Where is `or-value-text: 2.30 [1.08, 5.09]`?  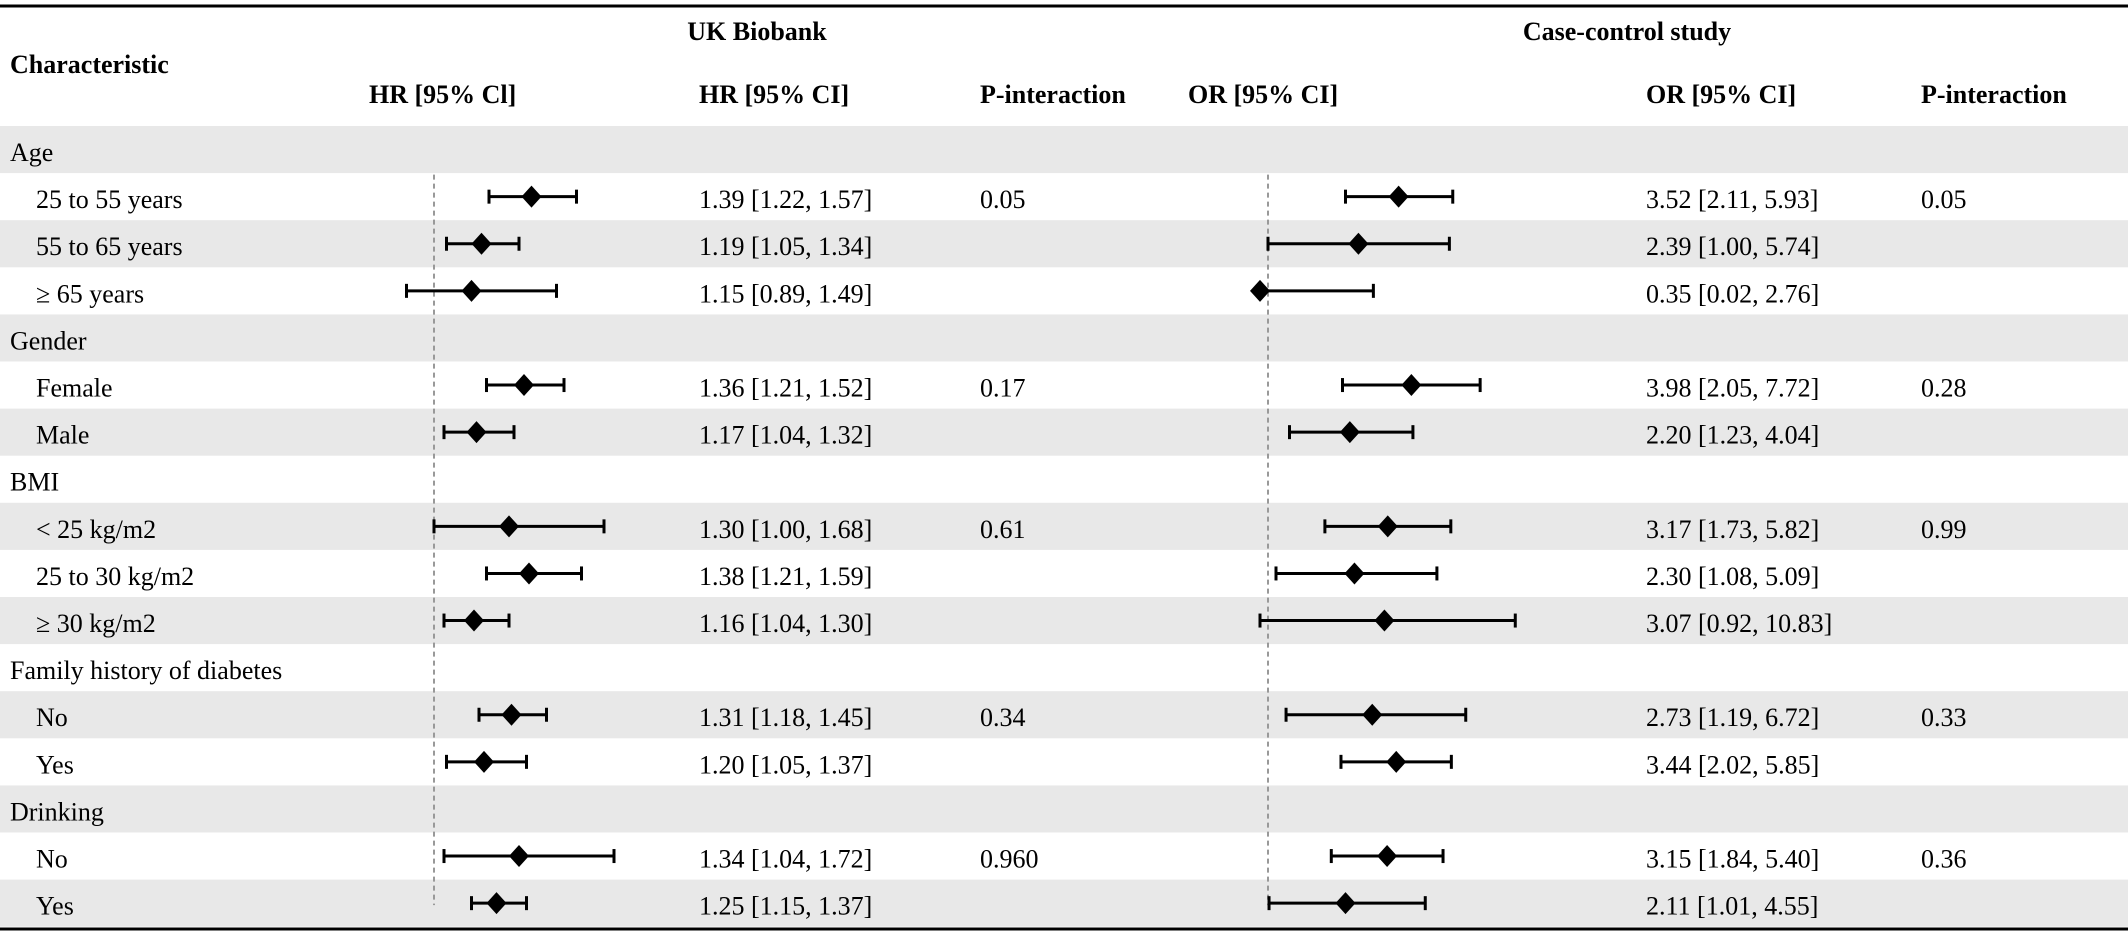 or-value-text: 2.30 [1.08, 5.09] is located at coordinates (1732, 576).